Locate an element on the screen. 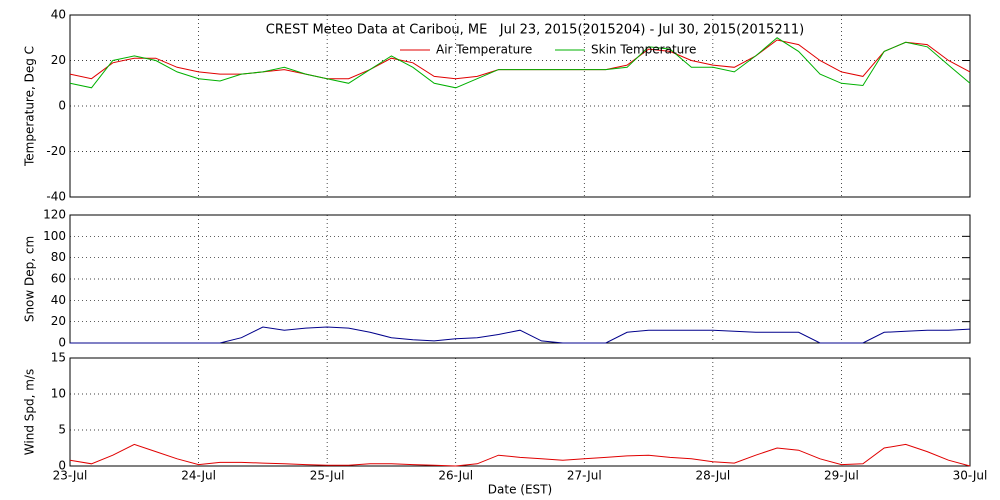 The height and width of the screenshot is (500, 1000). x-tick-label: 29-Jul is located at coordinates (841, 476).